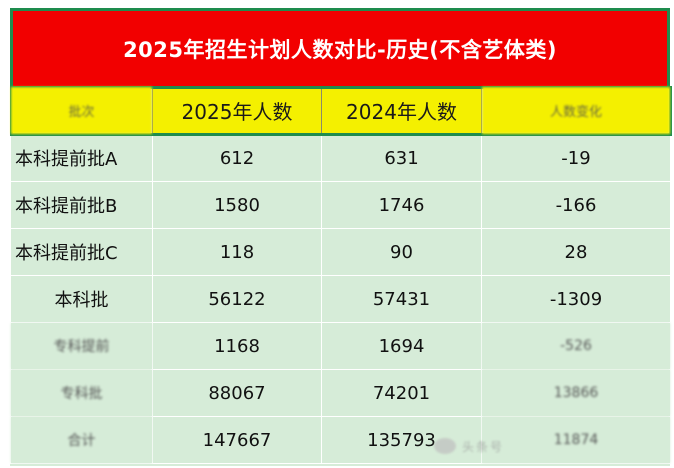 The image size is (674, 468). What do you see at coordinates (576, 205) in the screenshot?
I see `cell-change: -166` at bounding box center [576, 205].